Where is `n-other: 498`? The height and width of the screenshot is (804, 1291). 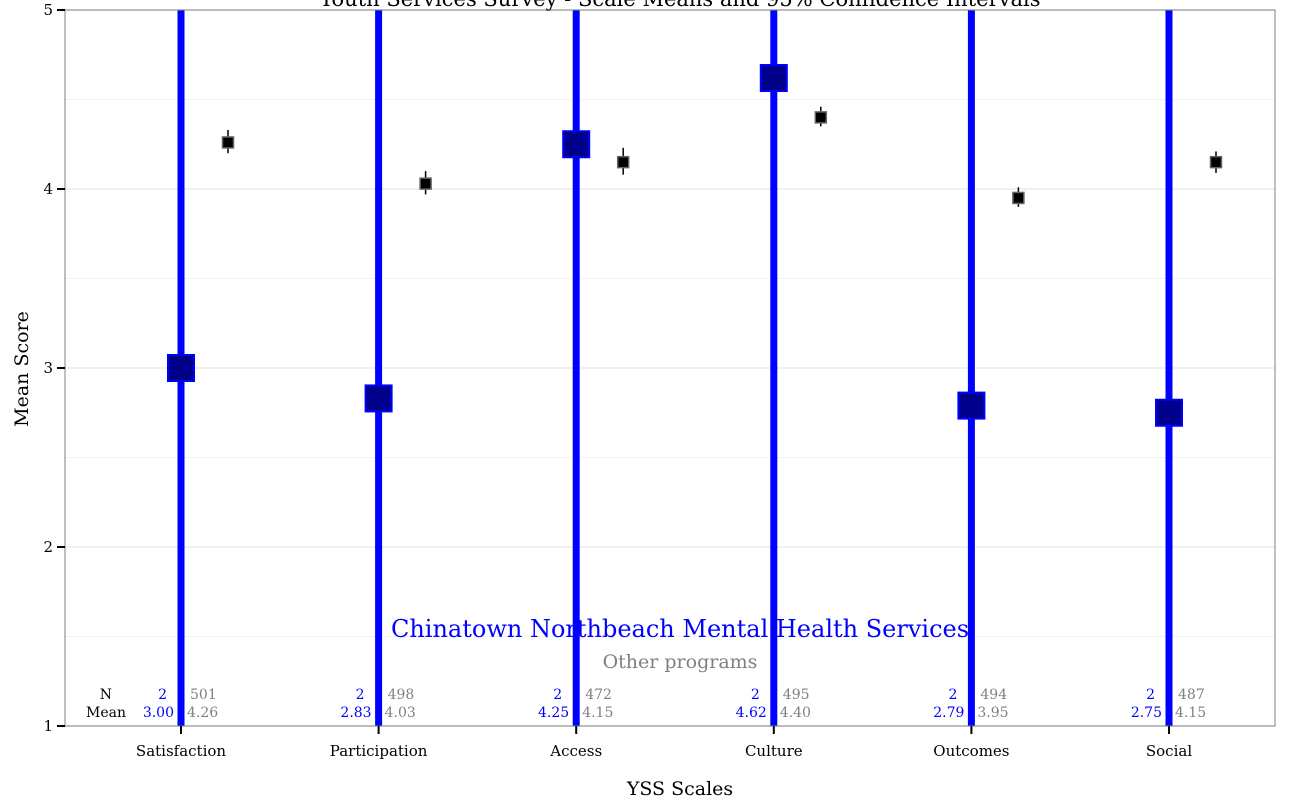
n-other: 498 is located at coordinates (401, 695).